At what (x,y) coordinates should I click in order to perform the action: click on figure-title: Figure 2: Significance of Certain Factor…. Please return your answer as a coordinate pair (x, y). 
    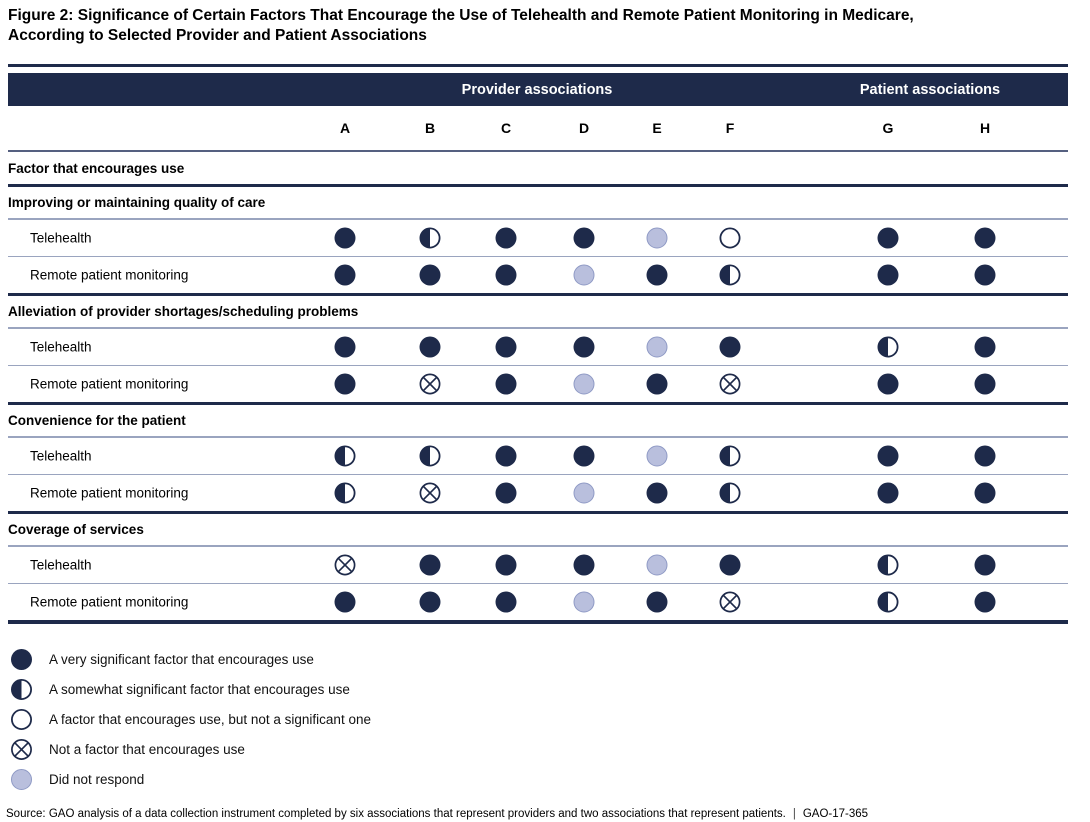
    Looking at the image, I should click on (538, 26).